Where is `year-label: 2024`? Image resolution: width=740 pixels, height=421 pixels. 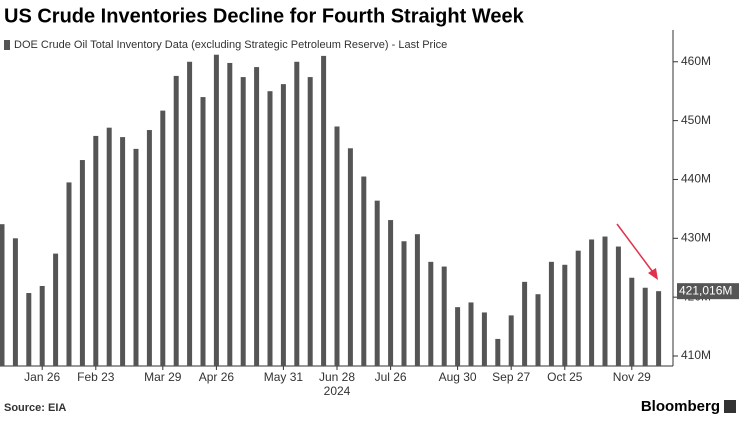
year-label: 2024 is located at coordinates (337, 391).